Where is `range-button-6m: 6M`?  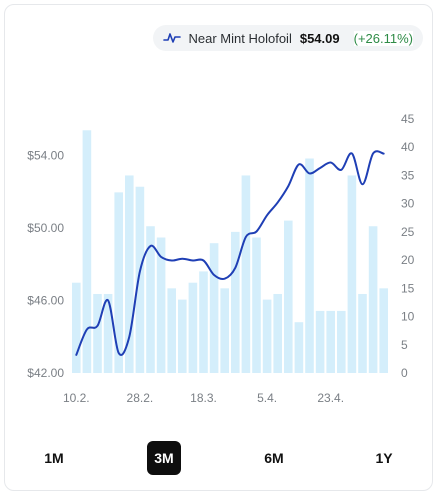
range-button-6m: 6M is located at coordinates (274, 458).